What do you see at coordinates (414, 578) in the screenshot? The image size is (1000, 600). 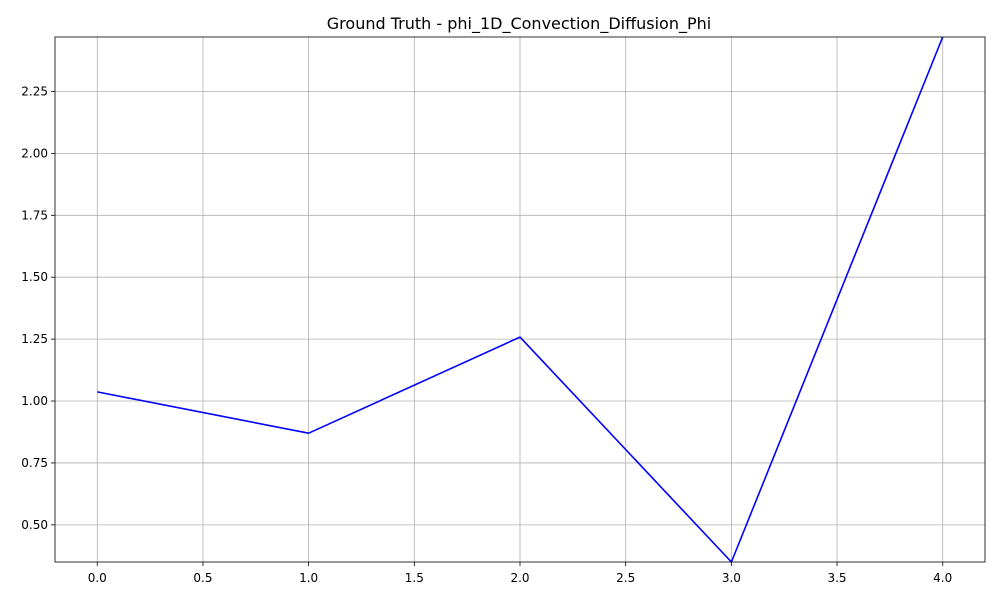 I see `x-tick-label: 1.5` at bounding box center [414, 578].